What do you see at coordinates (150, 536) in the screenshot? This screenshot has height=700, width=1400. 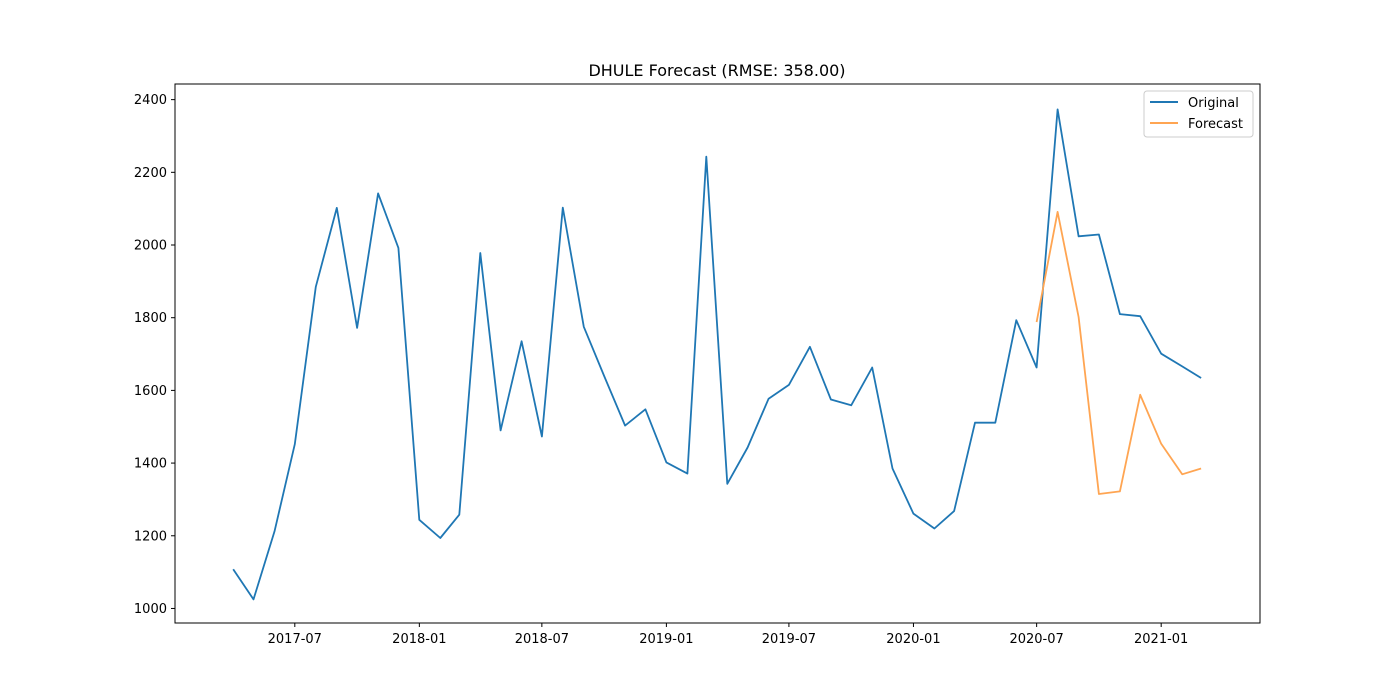 I see `y-tick-label: 1200` at bounding box center [150, 536].